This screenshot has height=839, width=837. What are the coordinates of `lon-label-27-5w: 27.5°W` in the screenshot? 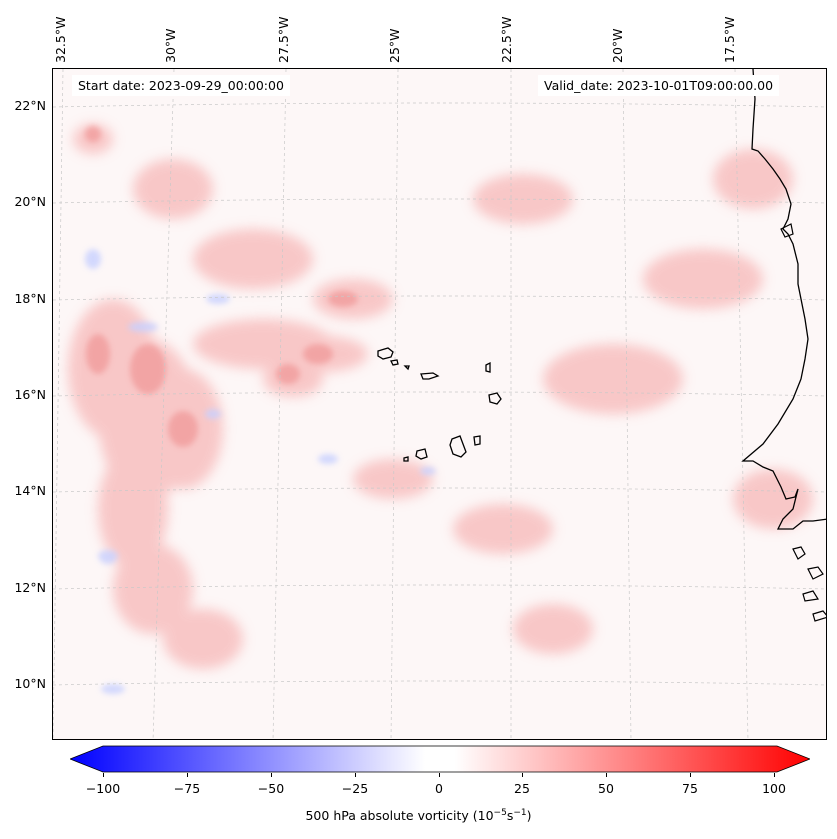 It's located at (283, 39).